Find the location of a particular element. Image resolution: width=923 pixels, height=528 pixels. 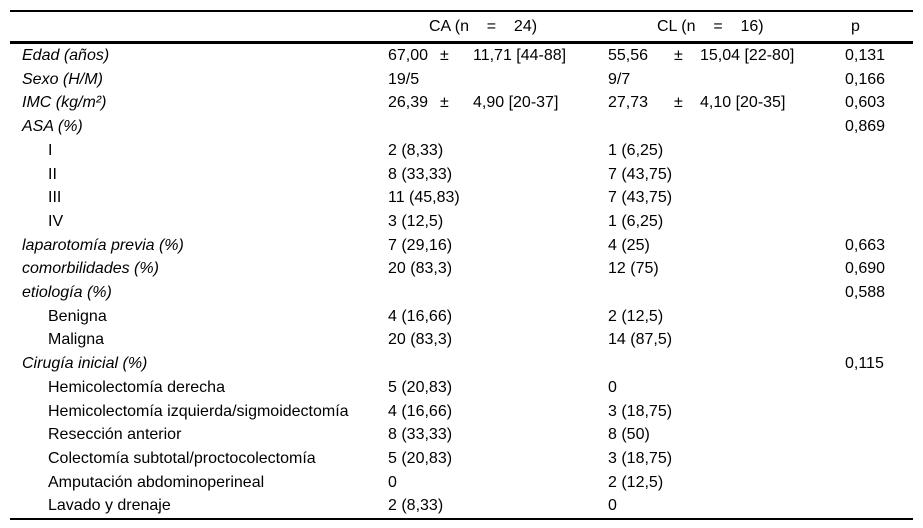

table-row: Sexo (H/M) 19/5 9/7 0,166 is located at coordinates (461, 80).